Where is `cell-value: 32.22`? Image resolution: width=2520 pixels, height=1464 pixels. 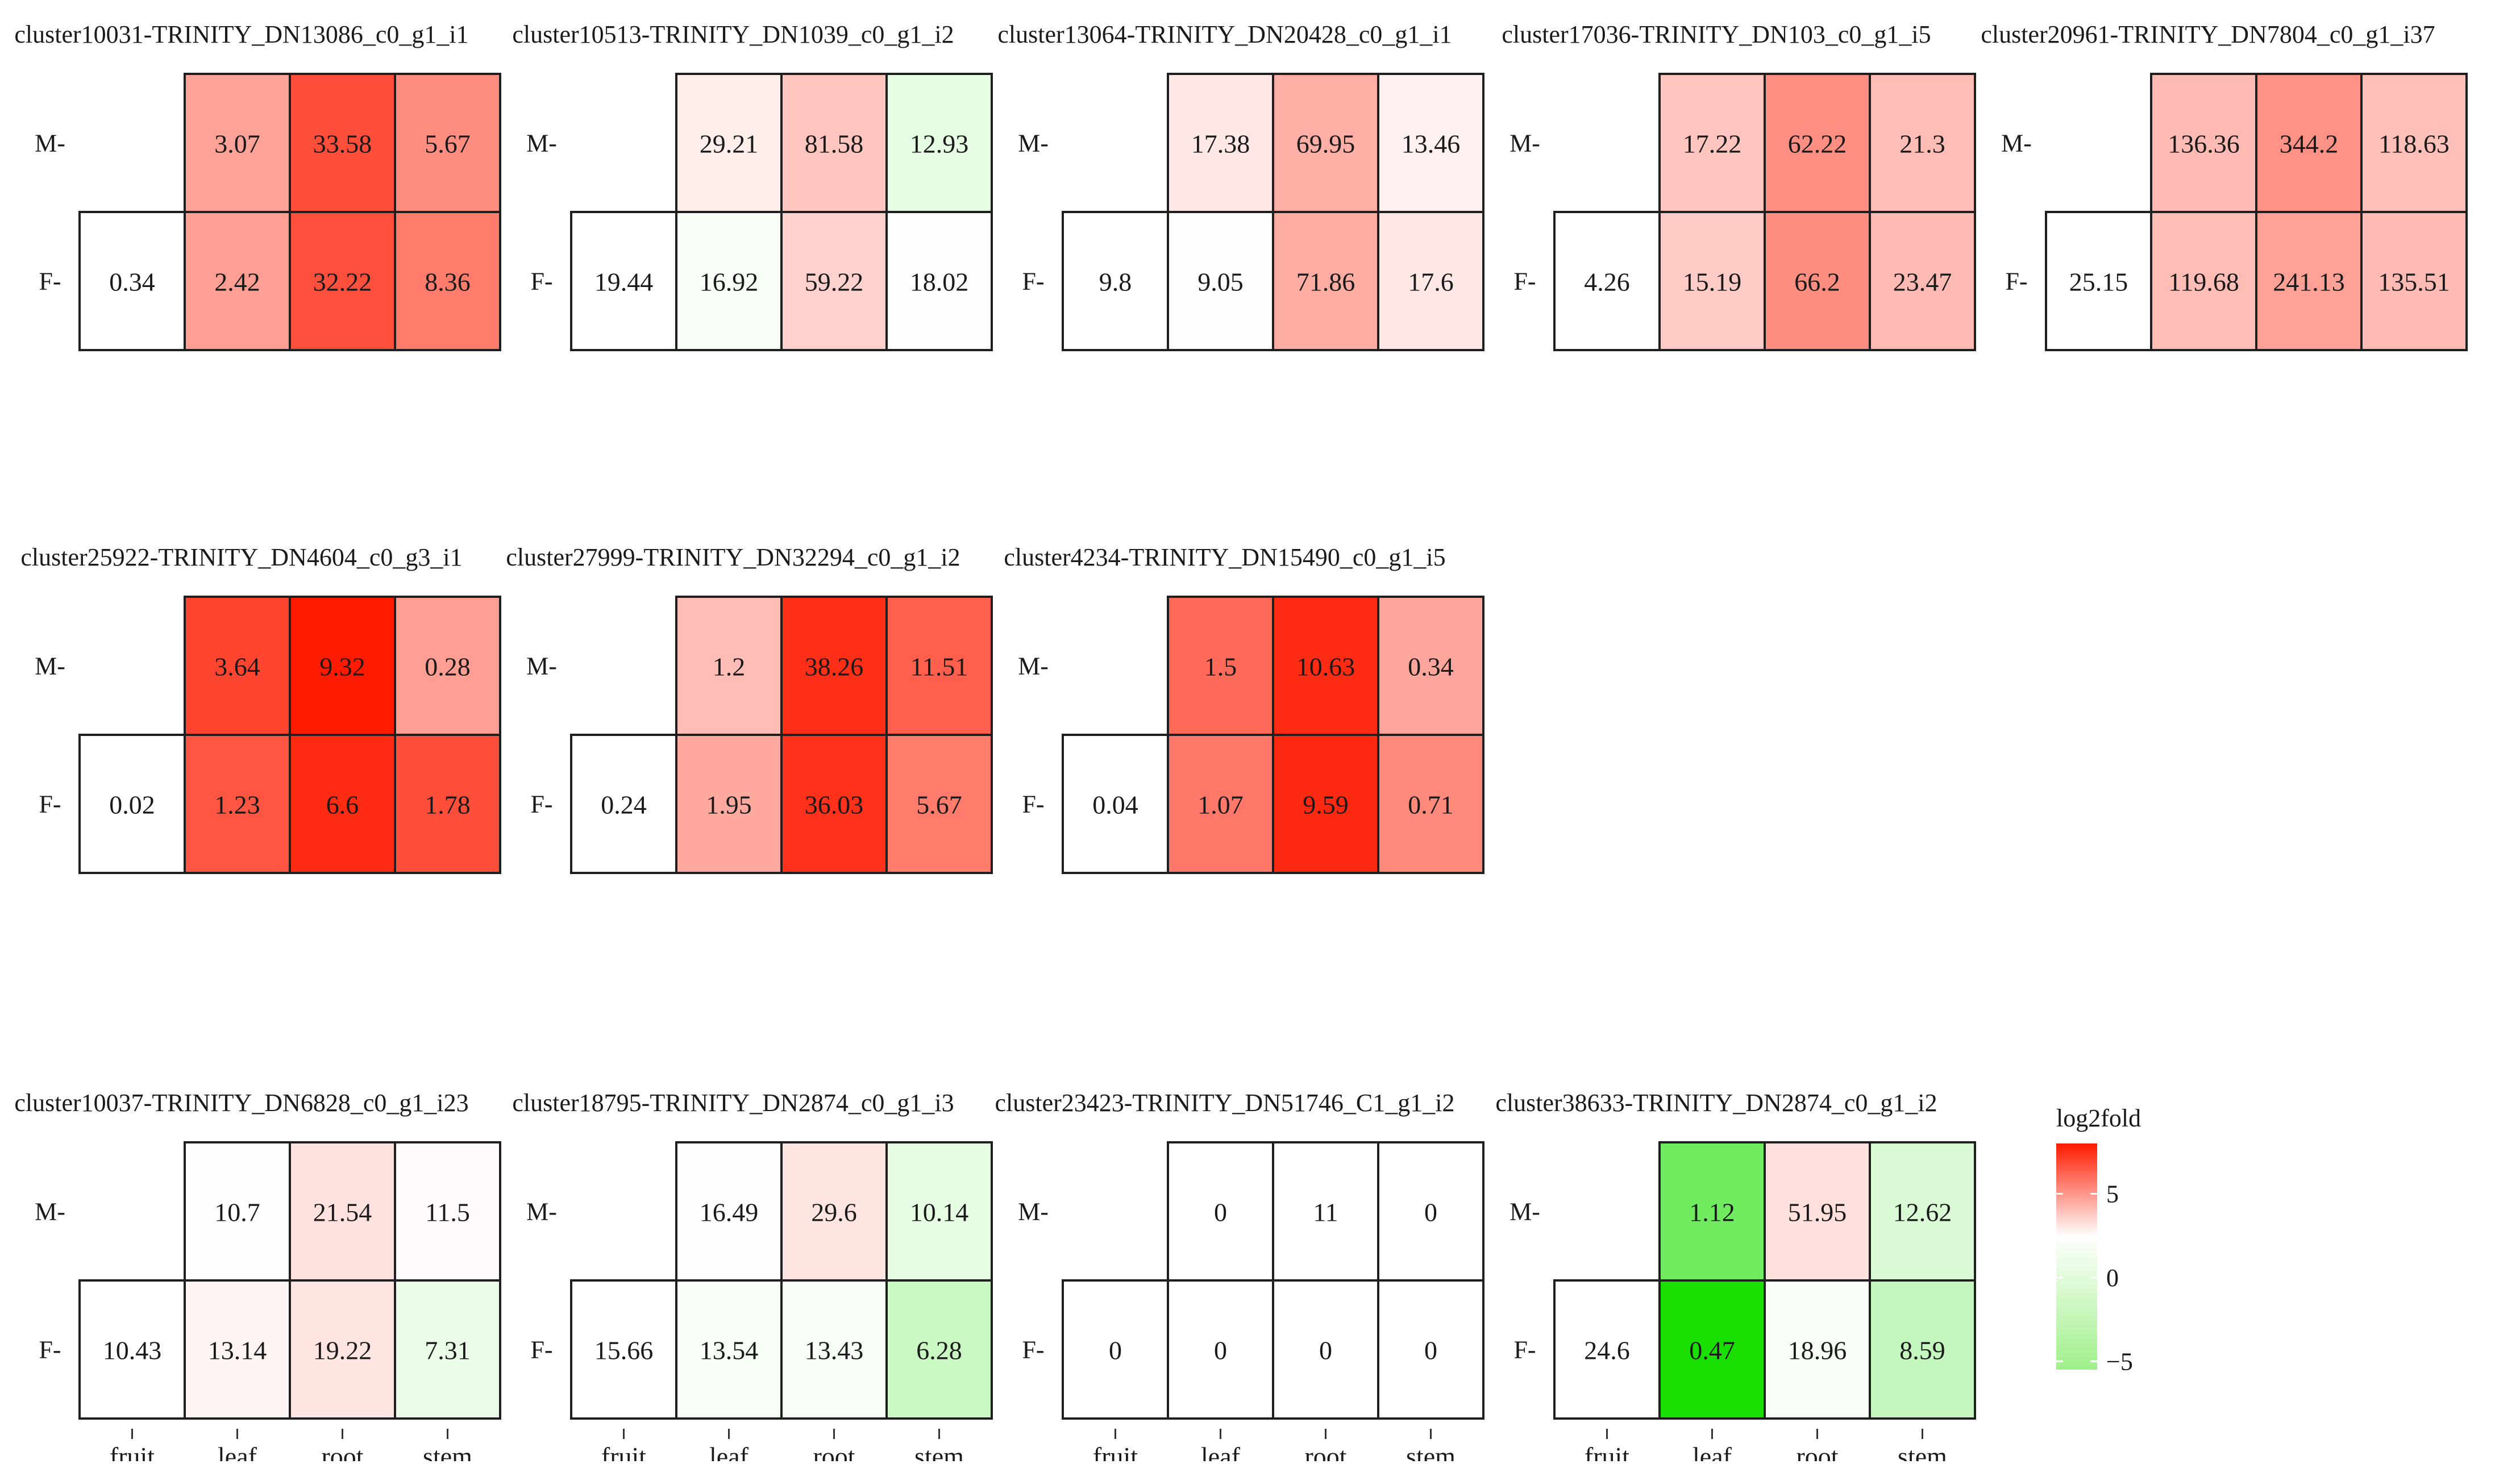 cell-value: 32.22 is located at coordinates (342, 282).